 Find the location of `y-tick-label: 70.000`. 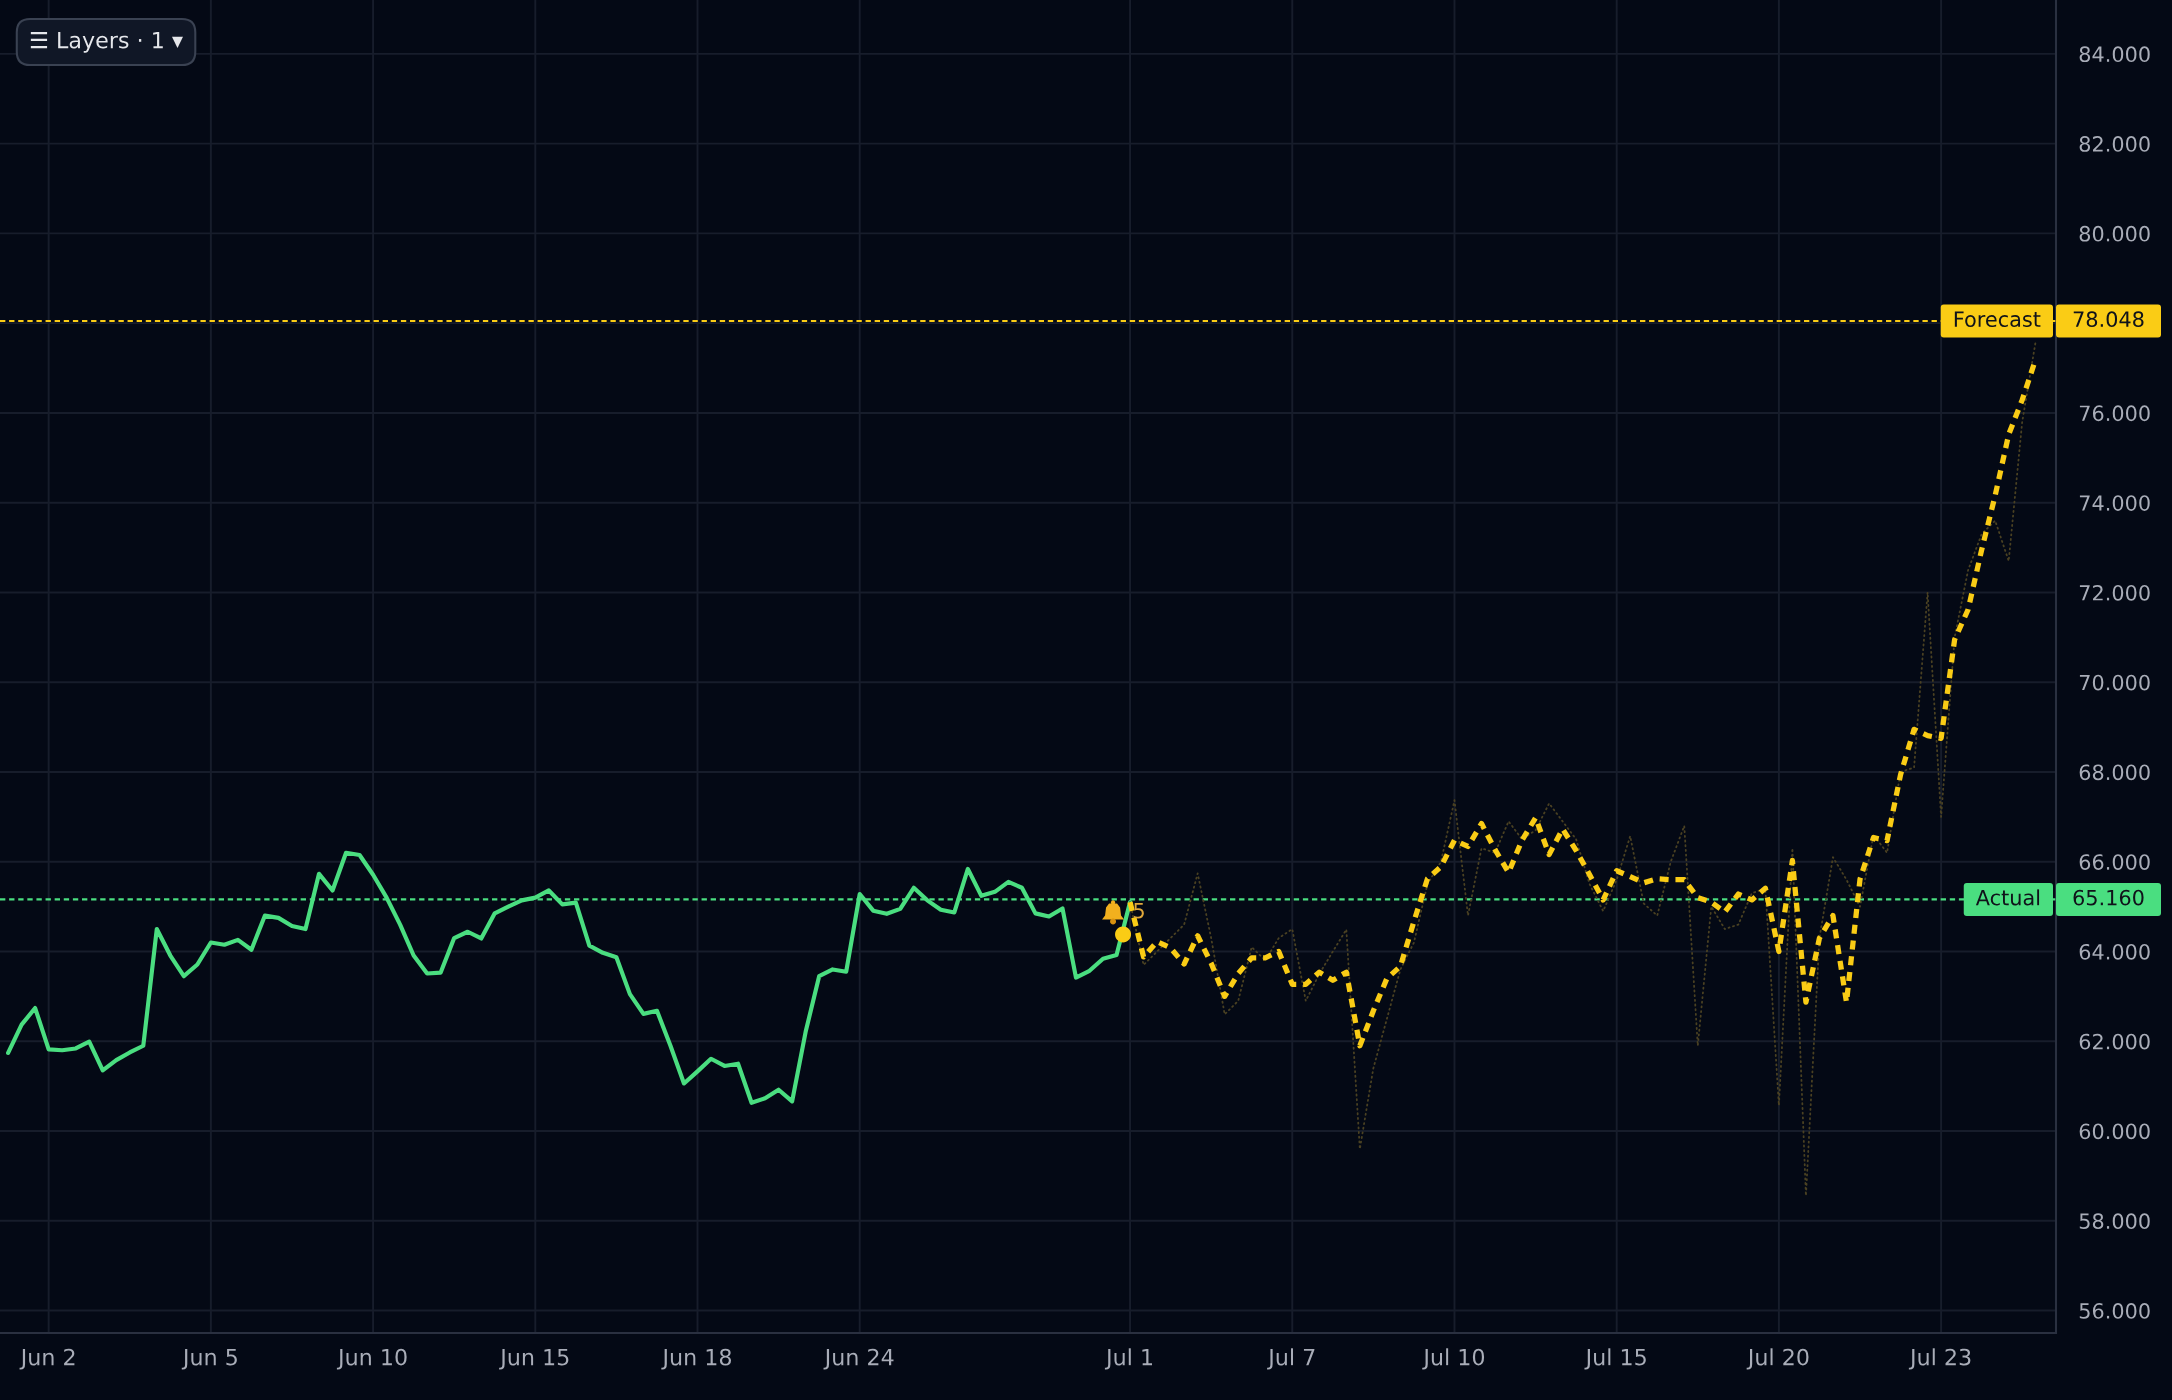

y-tick-label: 70.000 is located at coordinates (2114, 682).